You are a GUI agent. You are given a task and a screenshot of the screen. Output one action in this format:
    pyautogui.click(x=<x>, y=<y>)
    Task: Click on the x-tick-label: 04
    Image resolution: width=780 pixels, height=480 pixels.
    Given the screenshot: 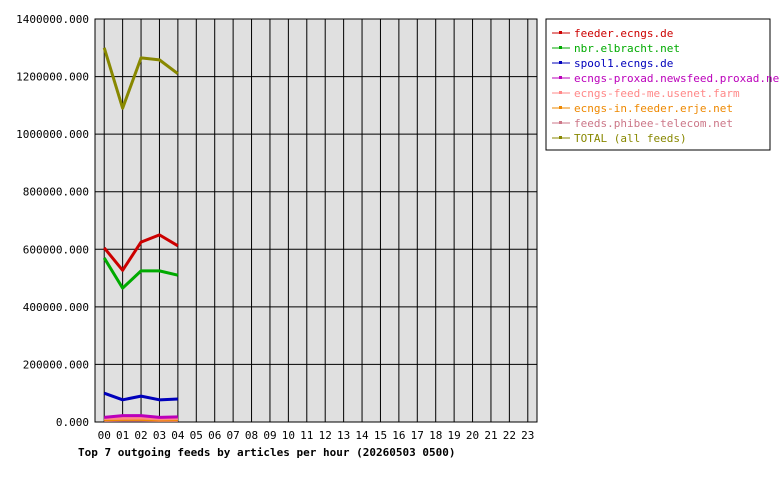 What is the action you would take?
    pyautogui.click(x=178, y=435)
    